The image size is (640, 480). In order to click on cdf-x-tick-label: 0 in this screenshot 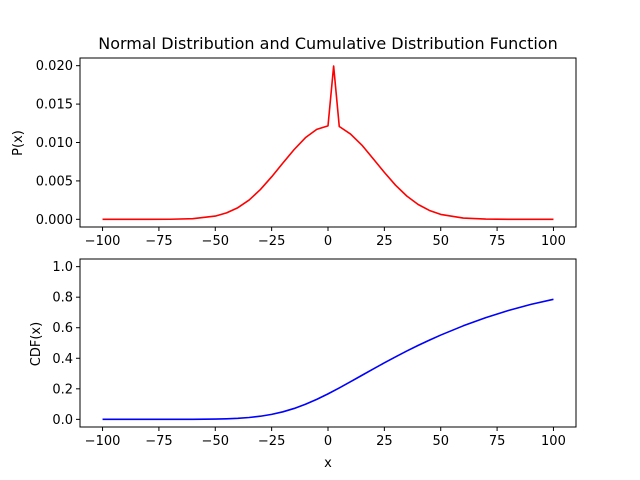, I will do `click(328, 441)`.